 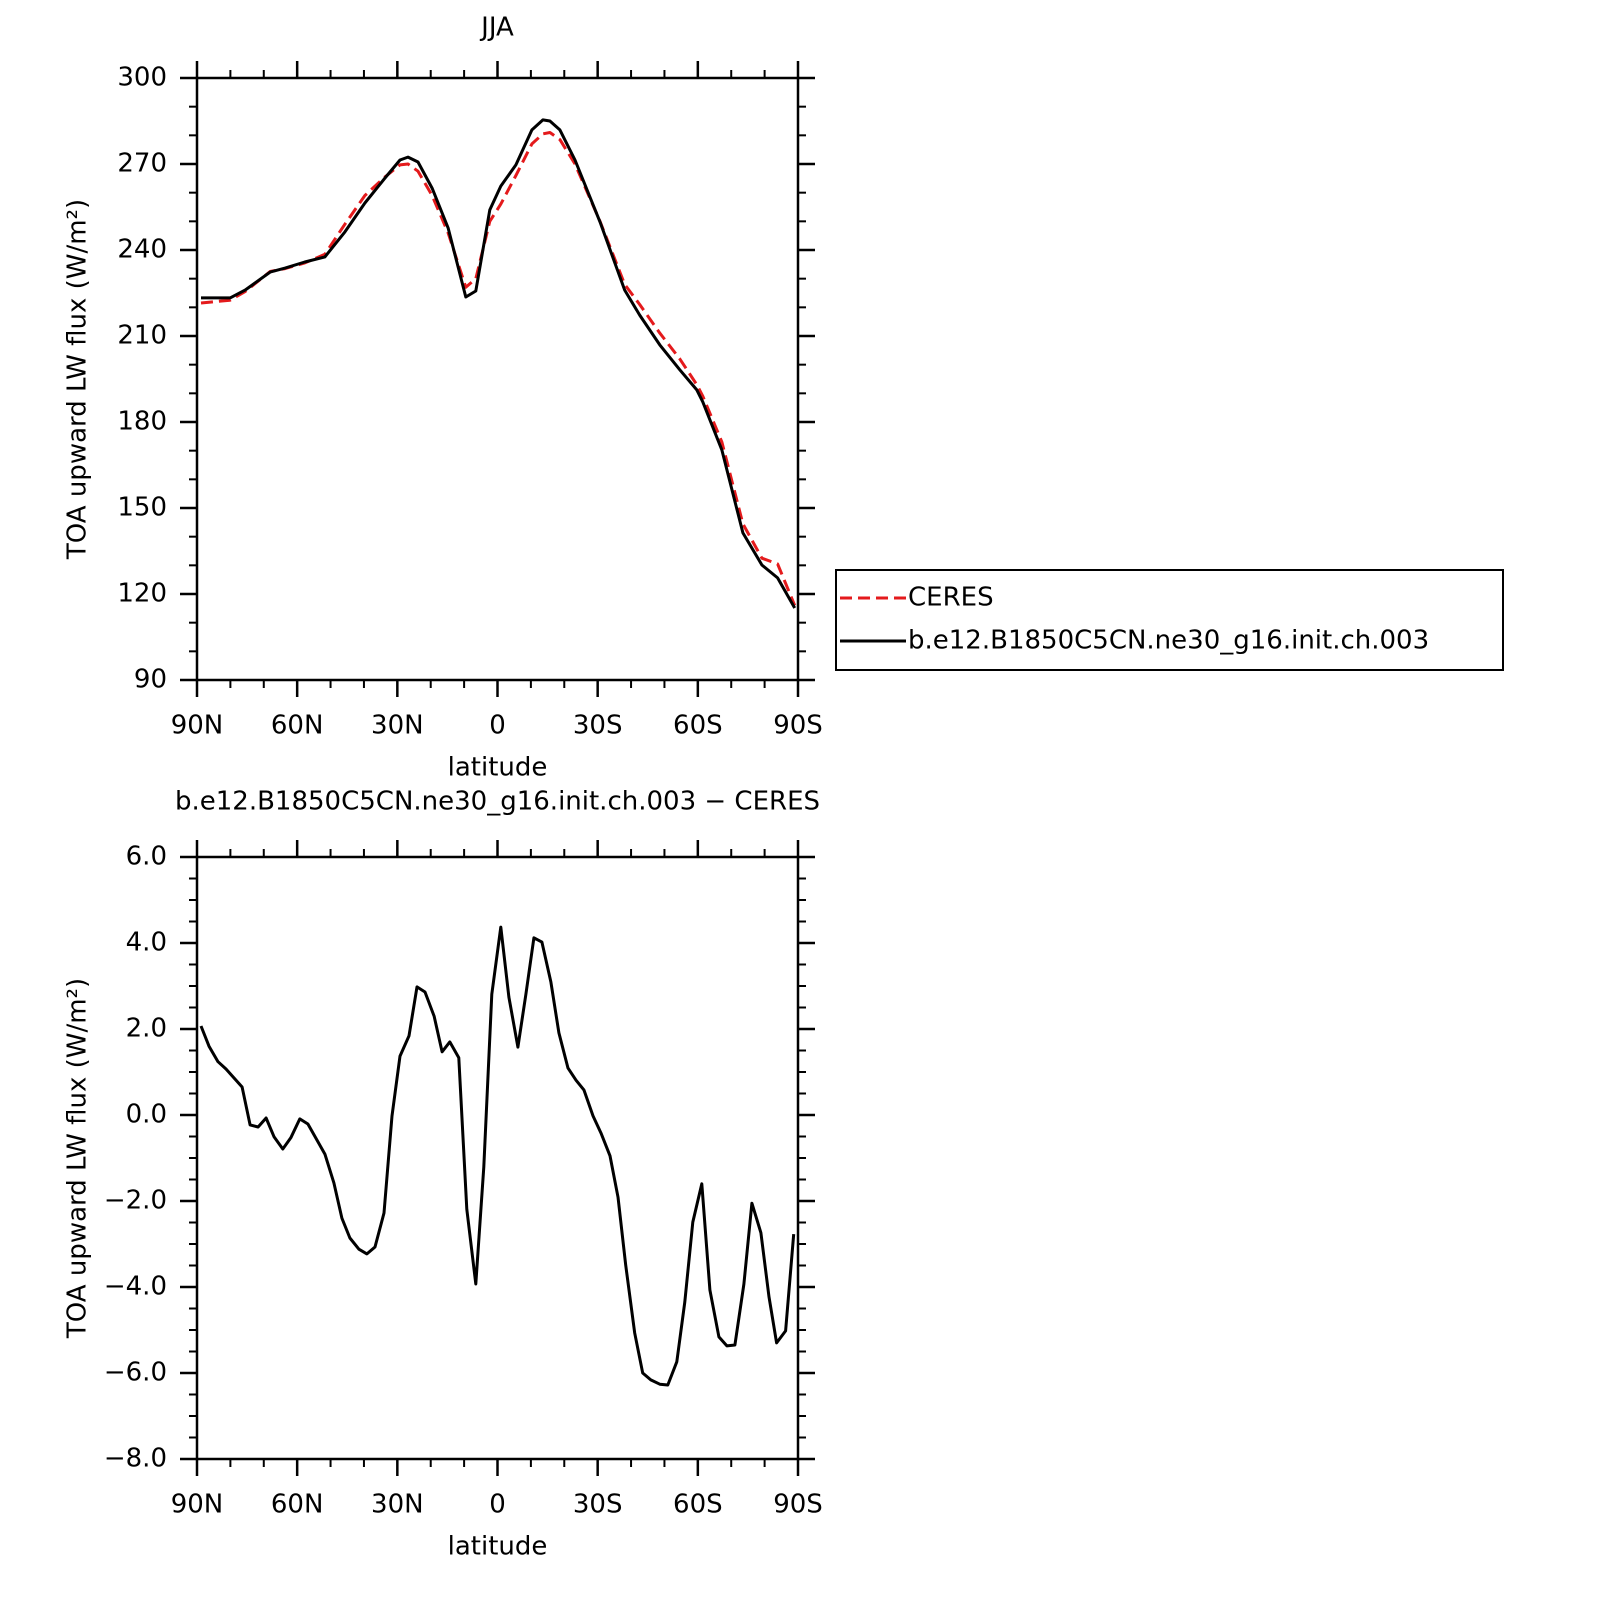 I want to click on y-tick-label: −2.0, so click(x=135, y=1201).